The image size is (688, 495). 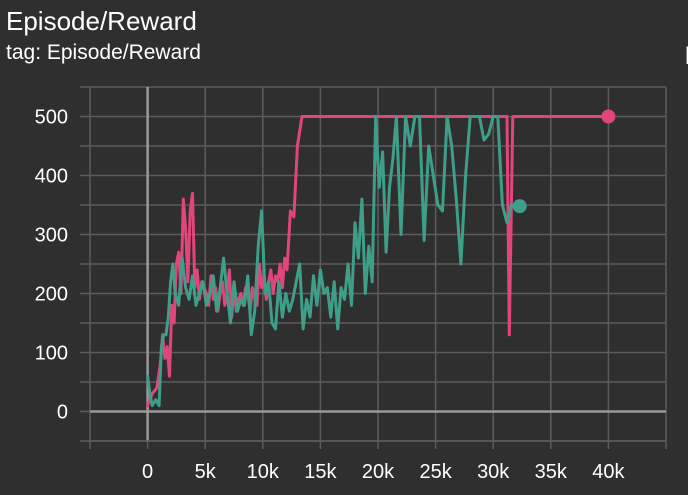 I want to click on x-tick-label: 30k, so click(x=493, y=472).